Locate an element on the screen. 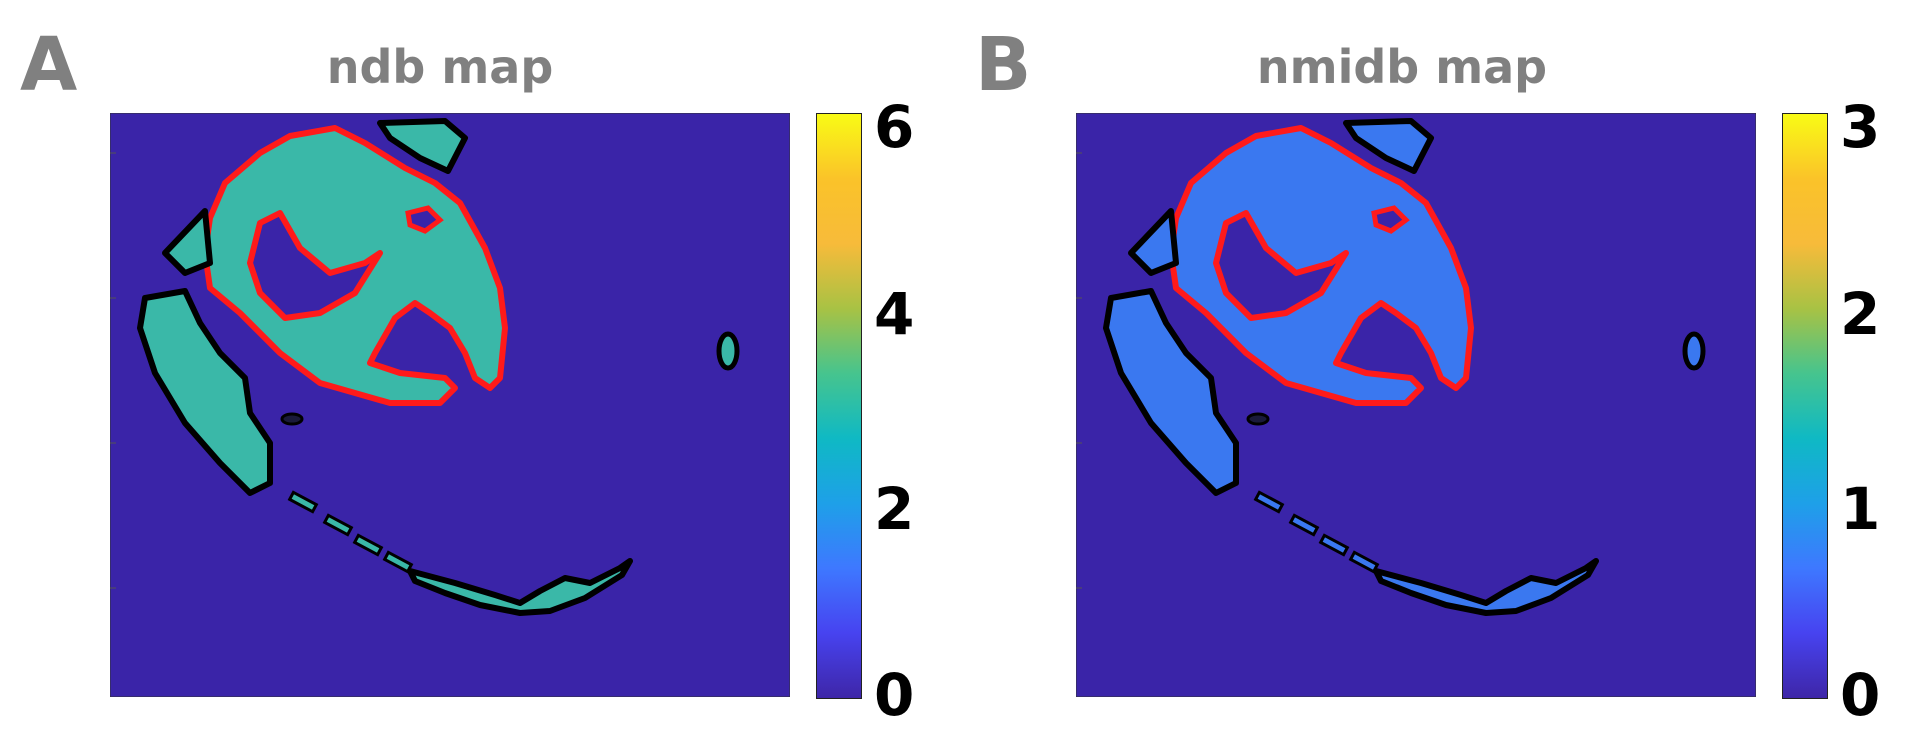 The width and height of the screenshot is (1920, 756). colorbar-b-tick-1: 1 is located at coordinates (1860, 509).